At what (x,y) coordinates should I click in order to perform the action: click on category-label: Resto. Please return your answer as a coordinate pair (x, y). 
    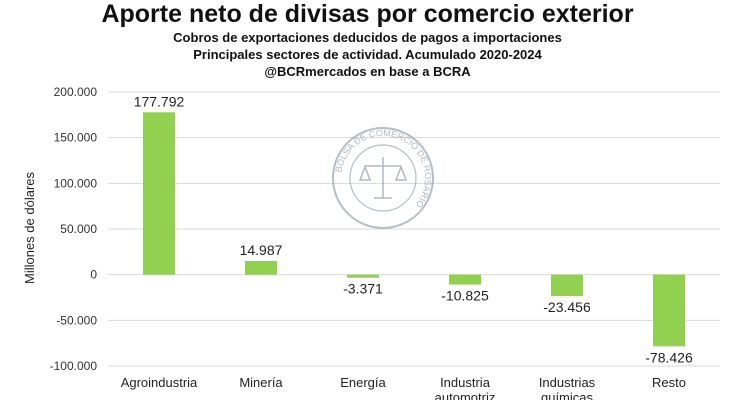
    Looking at the image, I should click on (669, 382).